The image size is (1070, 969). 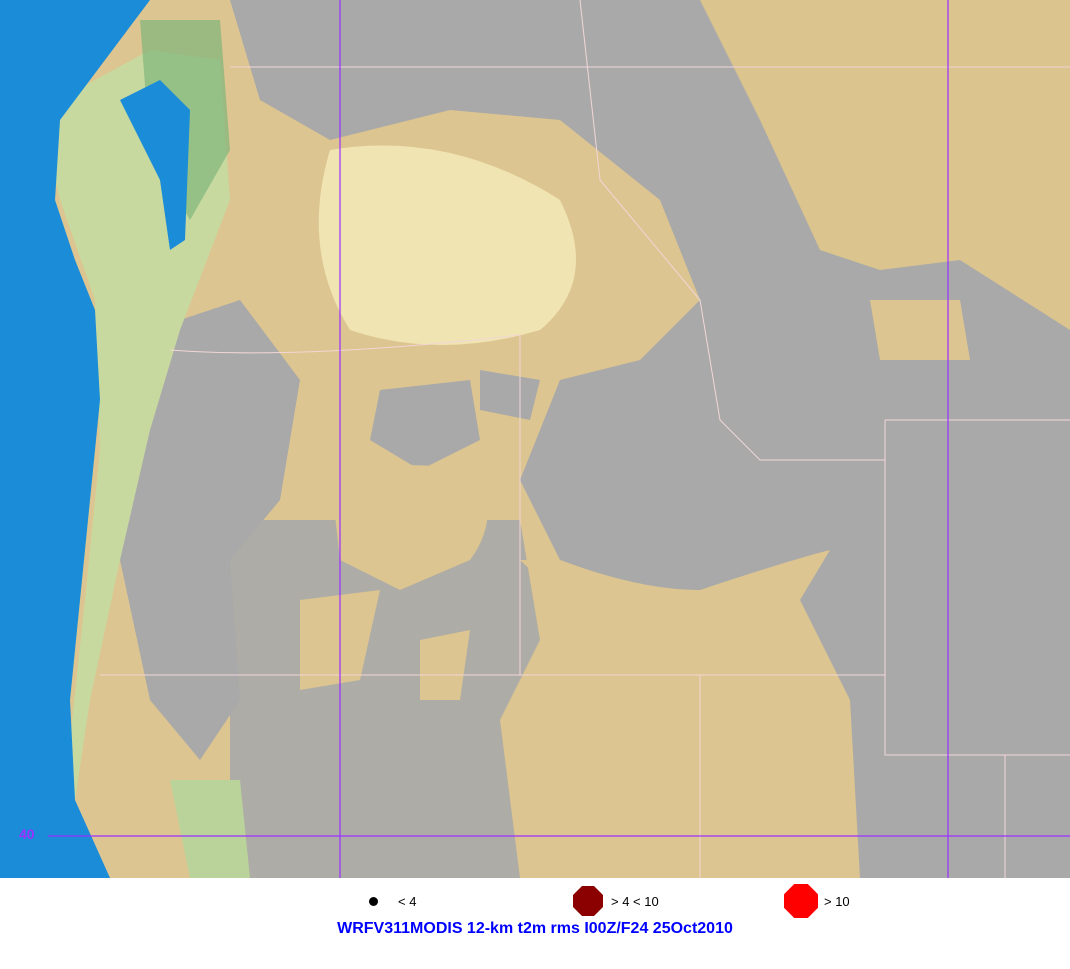 I want to click on central-valley, so click(x=210, y=829).